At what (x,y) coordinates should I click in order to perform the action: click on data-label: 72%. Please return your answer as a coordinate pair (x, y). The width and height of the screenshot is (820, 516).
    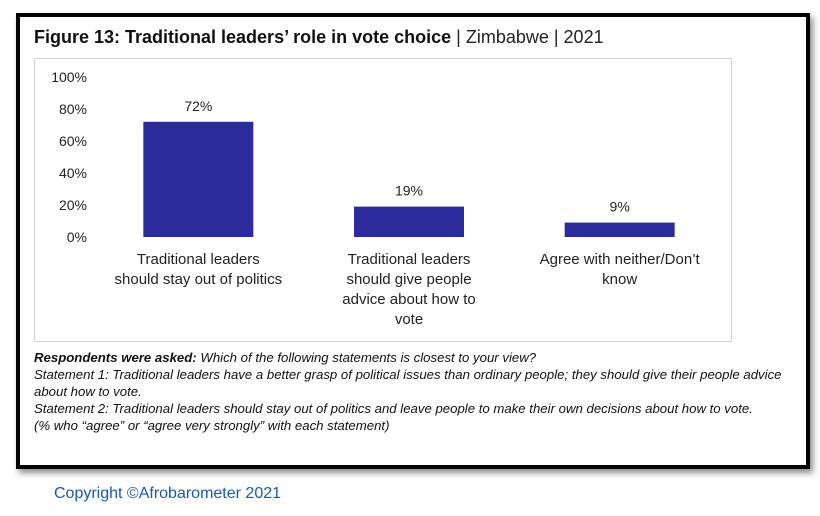
    Looking at the image, I should click on (198, 106).